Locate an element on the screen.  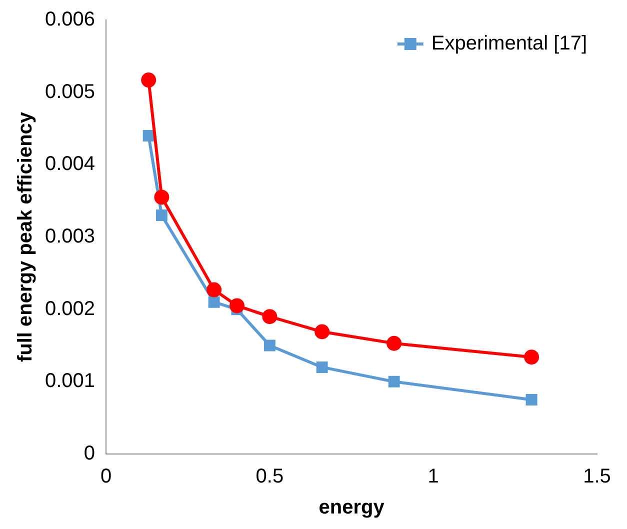
y-tick-label: 0.002 is located at coordinates (70, 309).